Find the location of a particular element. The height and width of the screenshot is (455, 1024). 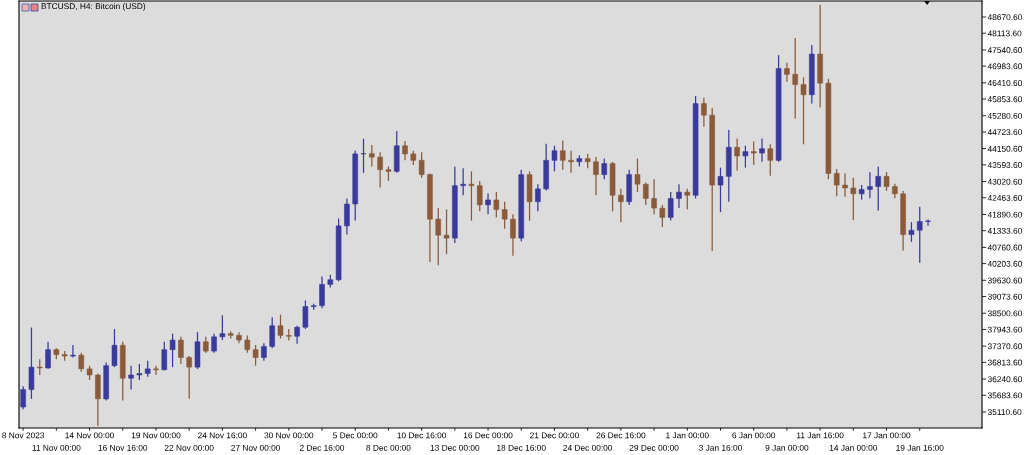

y-tick-label: 36240.60 is located at coordinates (1004, 379).